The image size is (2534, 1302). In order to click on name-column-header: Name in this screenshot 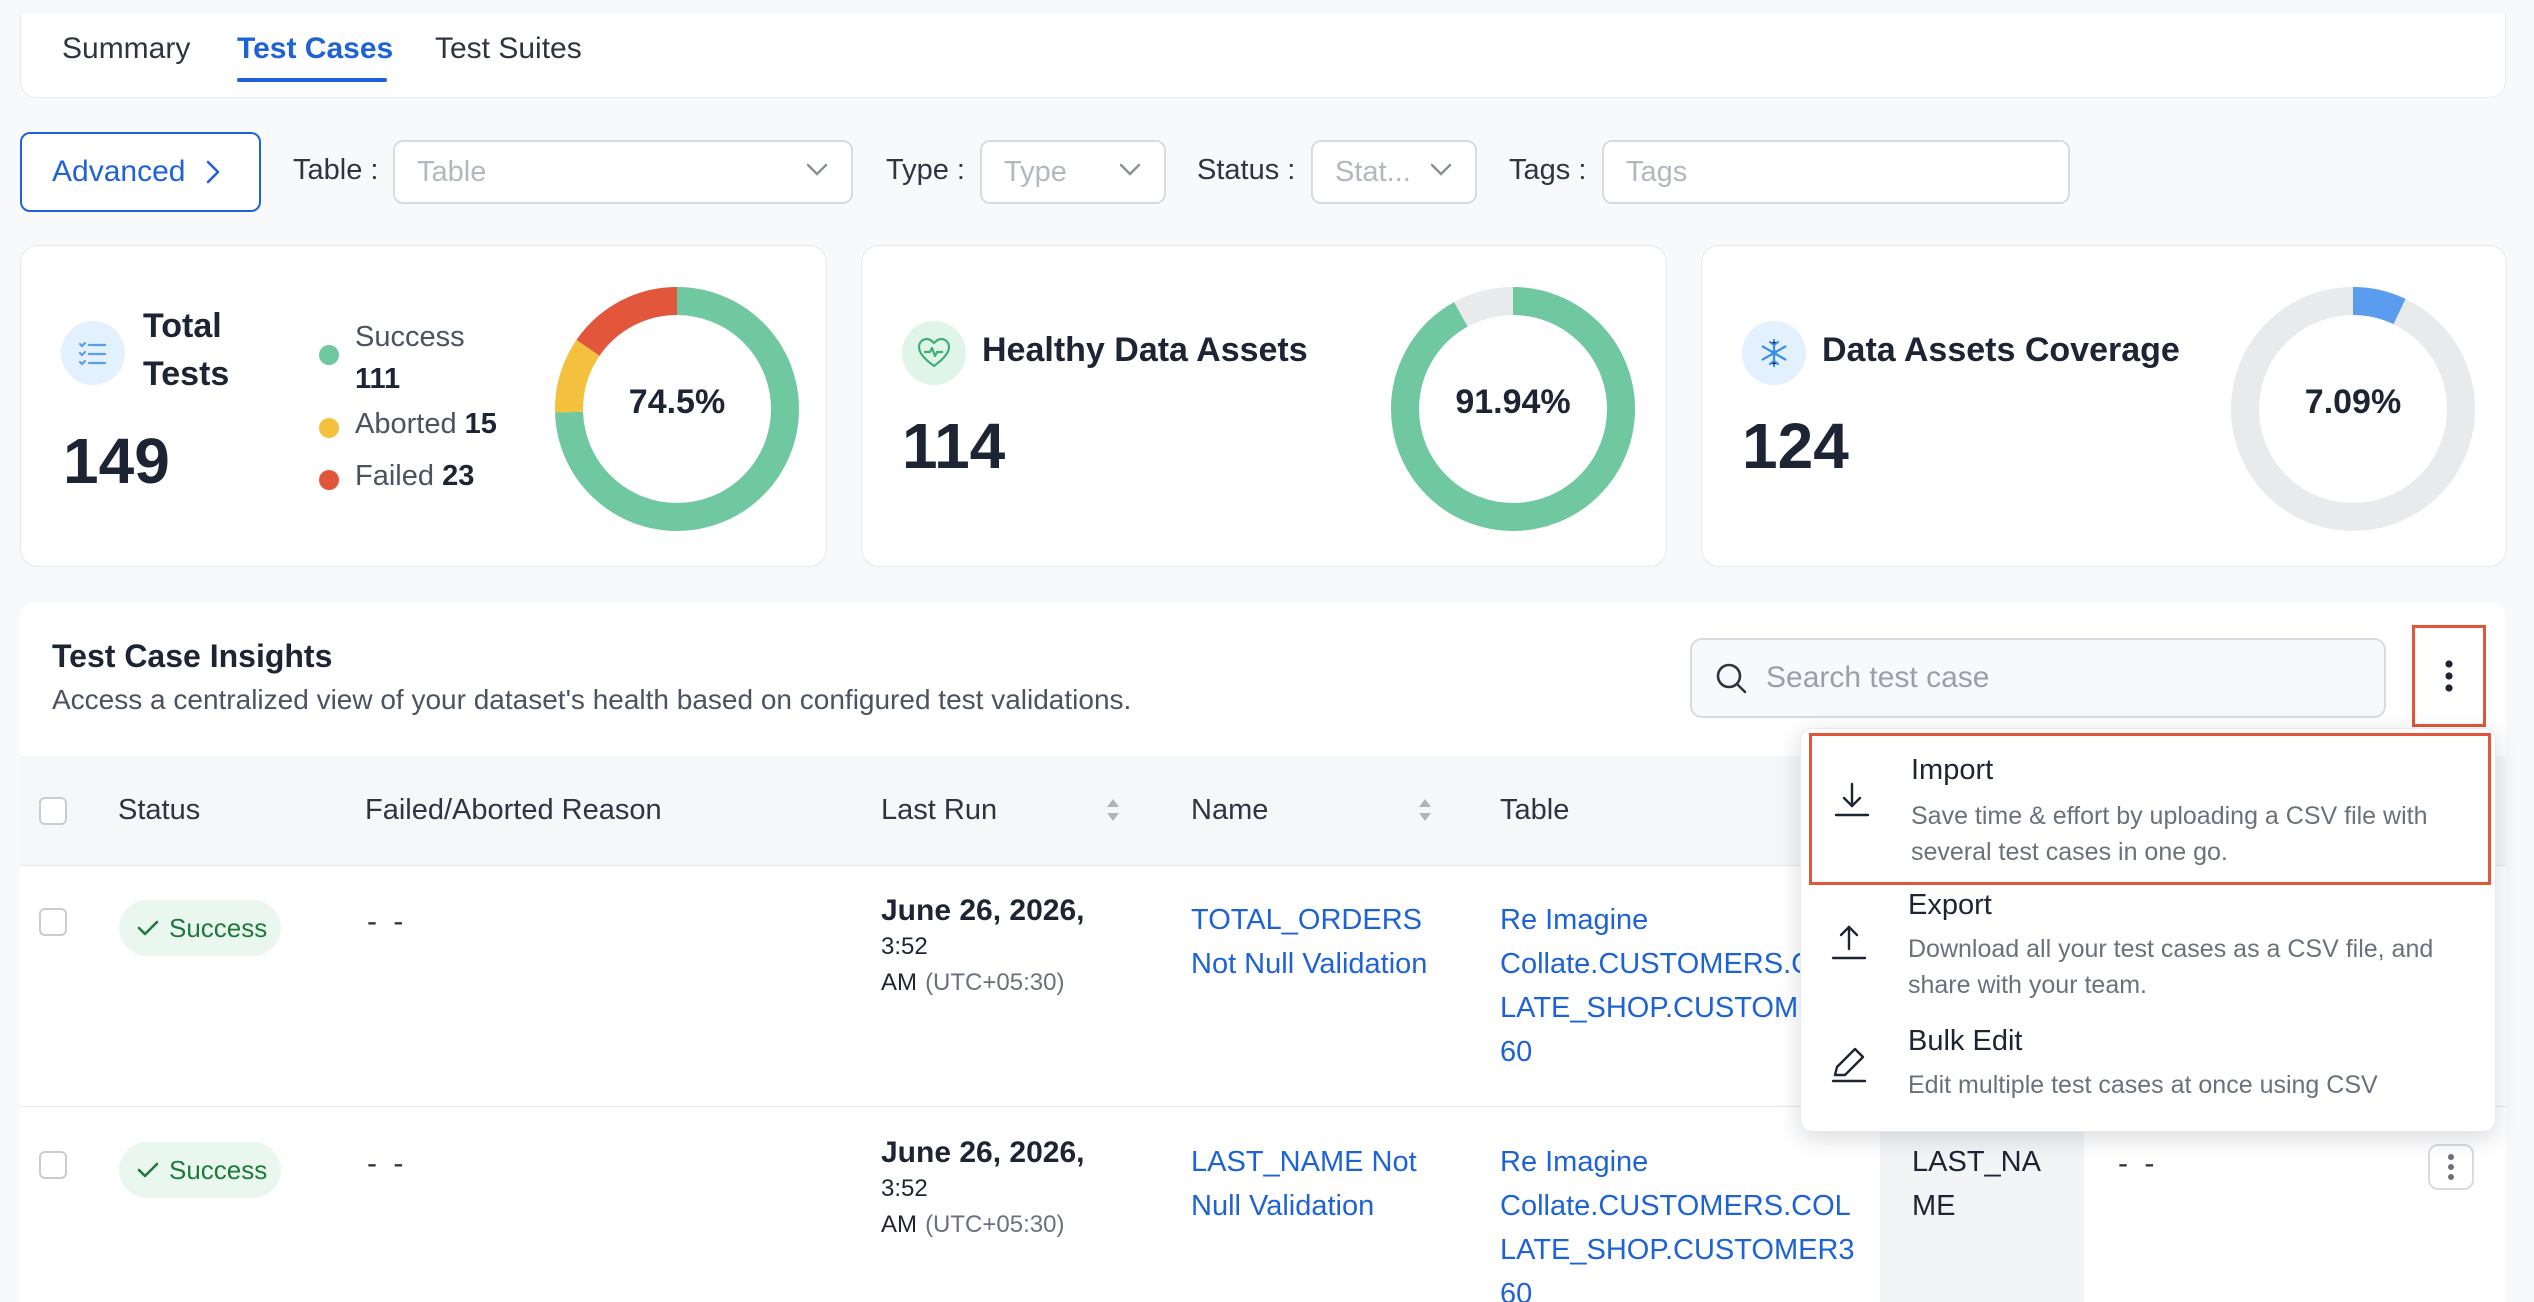, I will do `click(1230, 810)`.